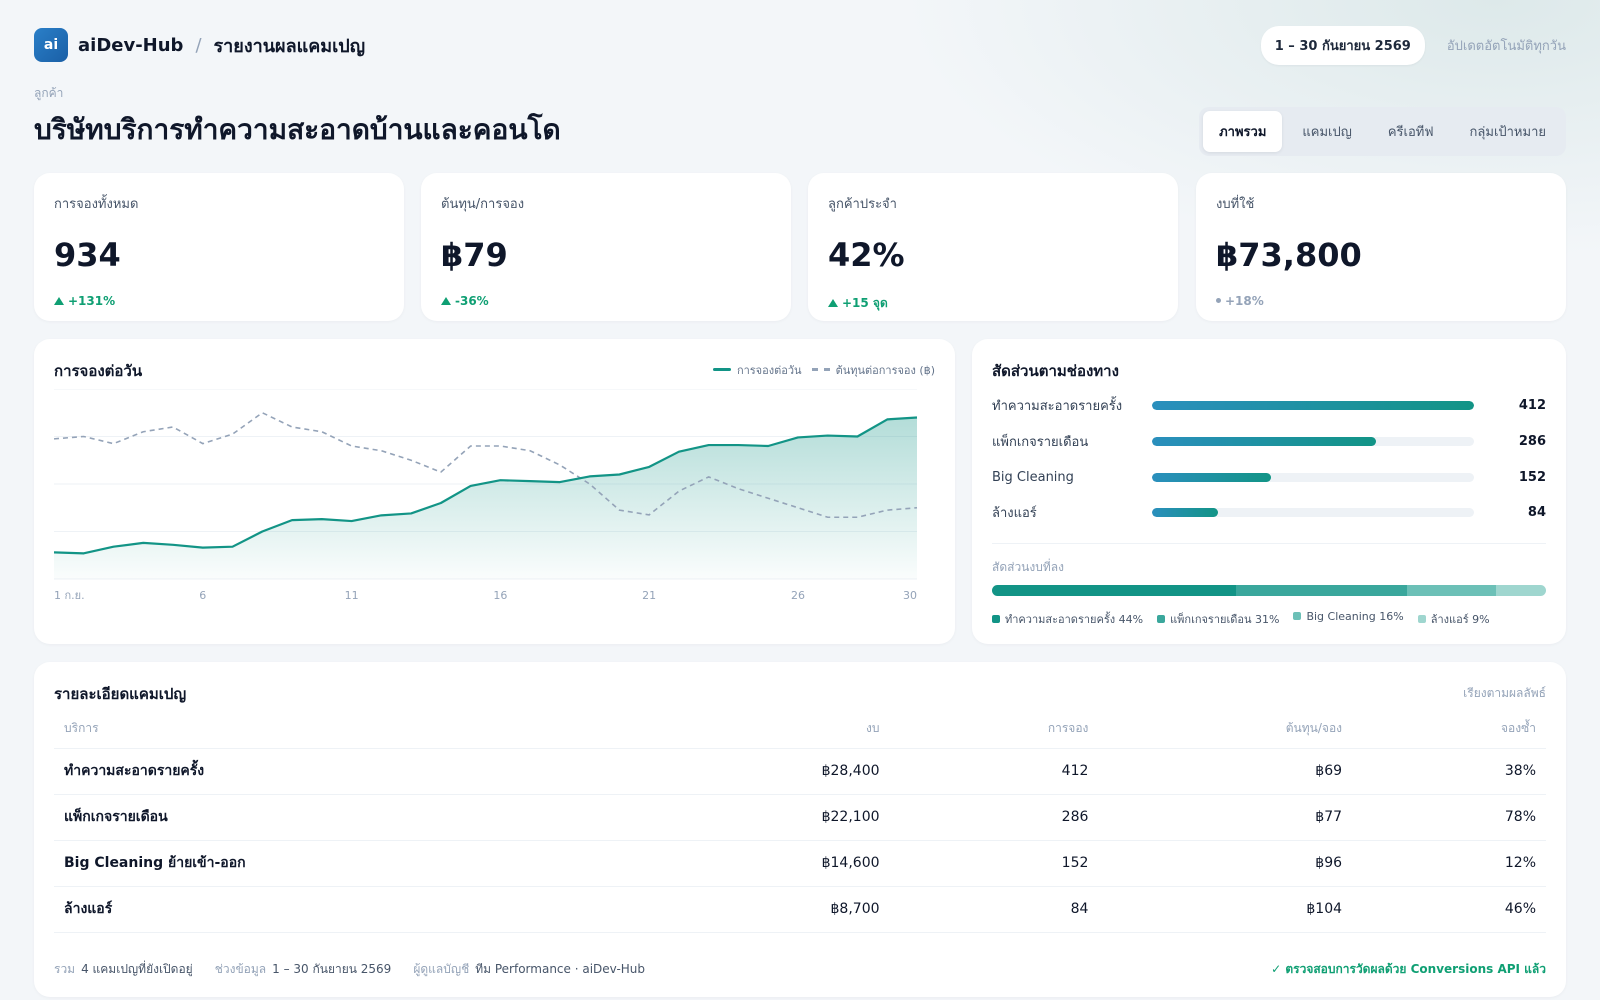  Describe the element at coordinates (1507, 132) in the screenshot. I see `tab-audiences: กลุ่มเป้าหมาย` at that location.